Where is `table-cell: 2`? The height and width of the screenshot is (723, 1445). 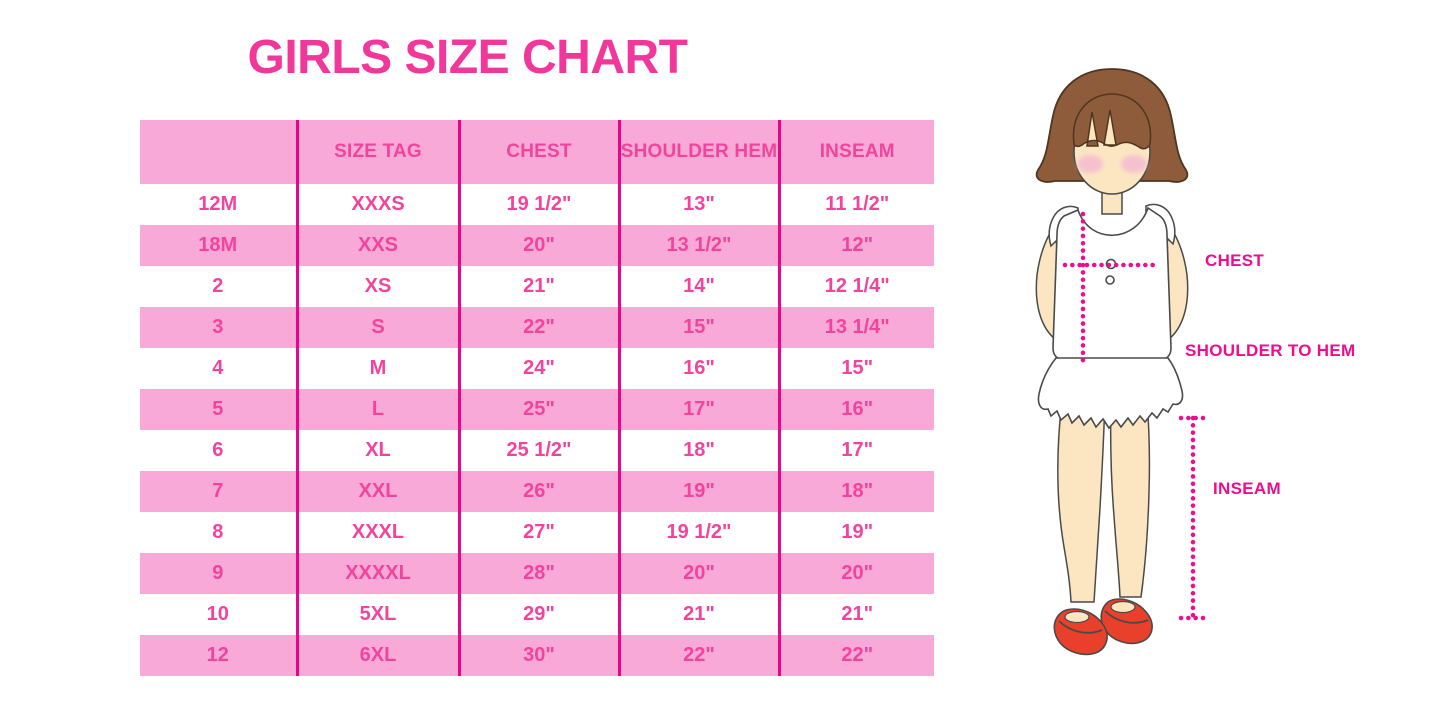 table-cell: 2 is located at coordinates (218, 286).